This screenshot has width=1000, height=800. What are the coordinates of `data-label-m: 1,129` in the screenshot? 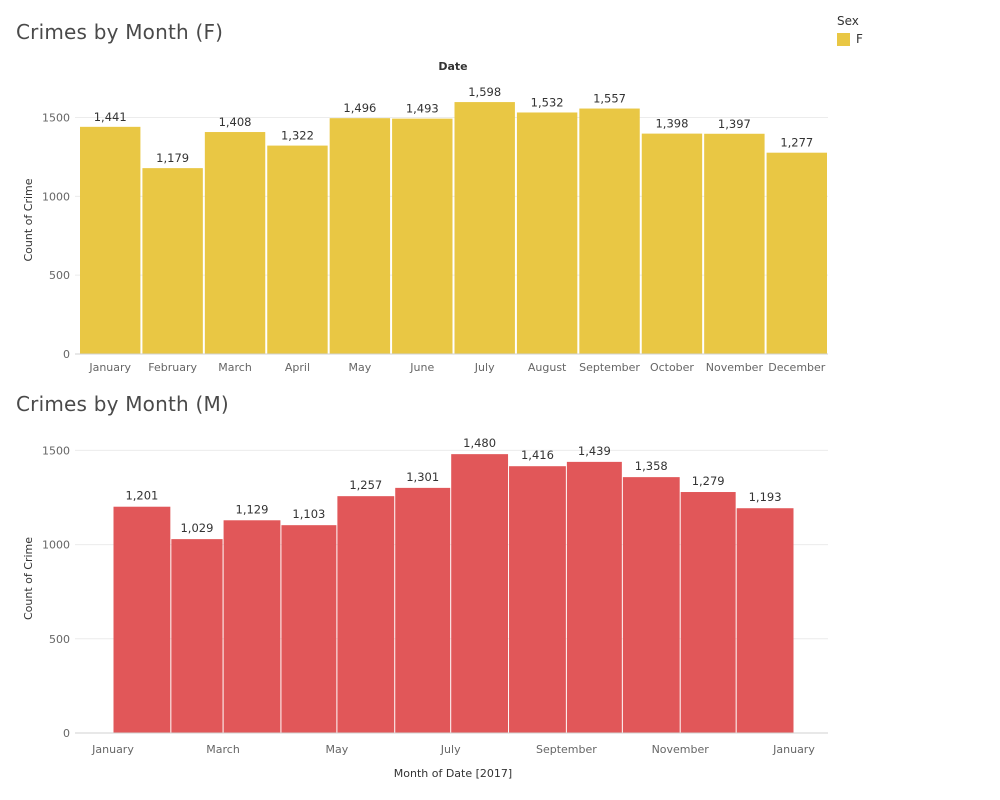 It's located at (252, 509).